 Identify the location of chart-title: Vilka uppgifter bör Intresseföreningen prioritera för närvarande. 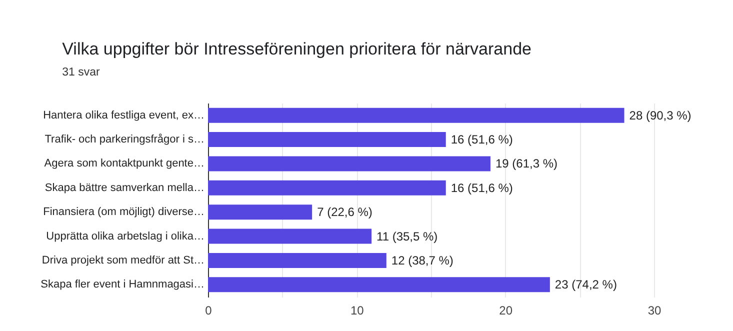
(297, 49).